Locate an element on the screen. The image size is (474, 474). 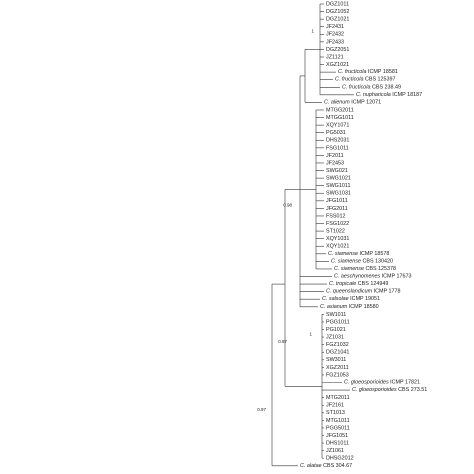
leaf-label: JFG1051 is located at coordinates (337, 436).